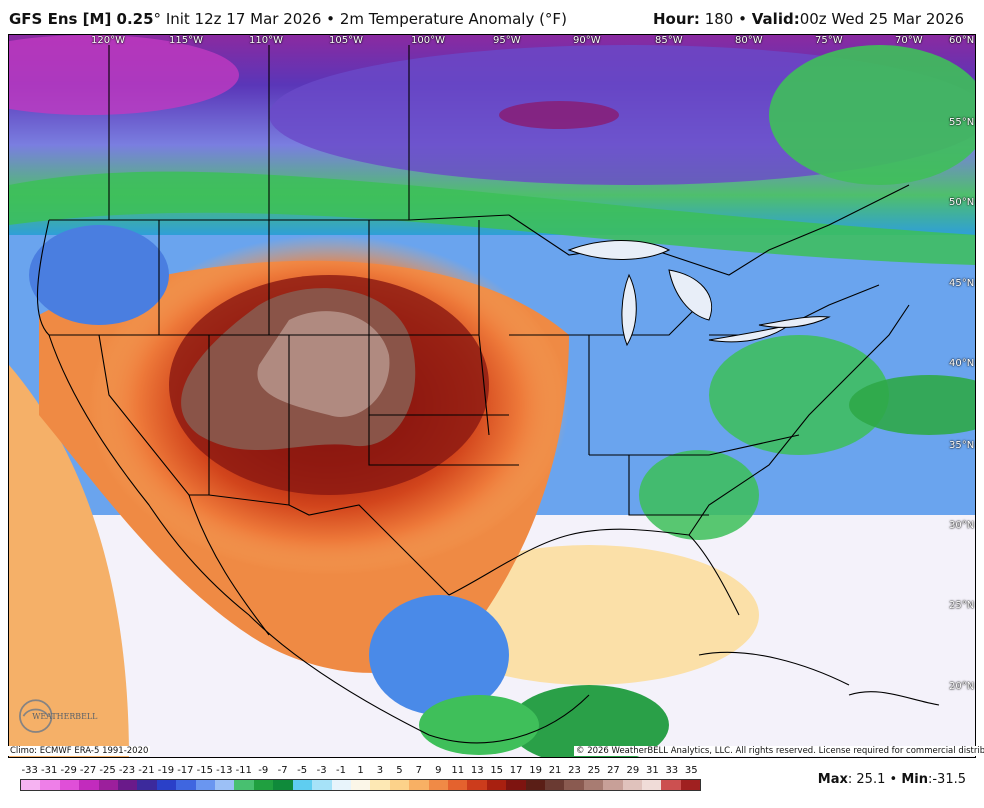  What do you see at coordinates (438, 770) in the screenshot?
I see `colorbar-tick: 9` at bounding box center [438, 770].